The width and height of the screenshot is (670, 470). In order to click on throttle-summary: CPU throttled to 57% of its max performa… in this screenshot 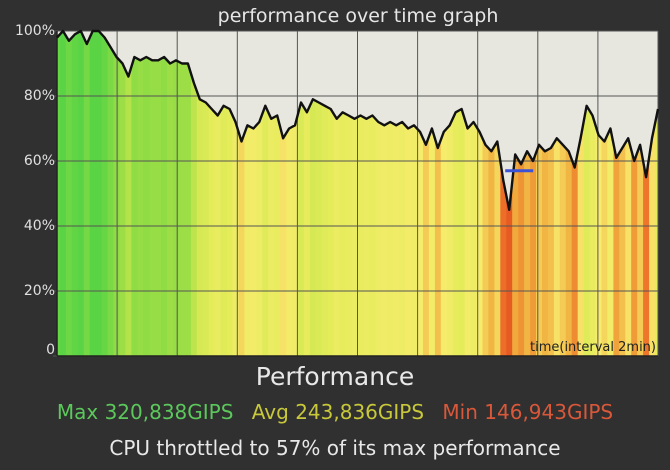, I will do `click(335, 448)`.